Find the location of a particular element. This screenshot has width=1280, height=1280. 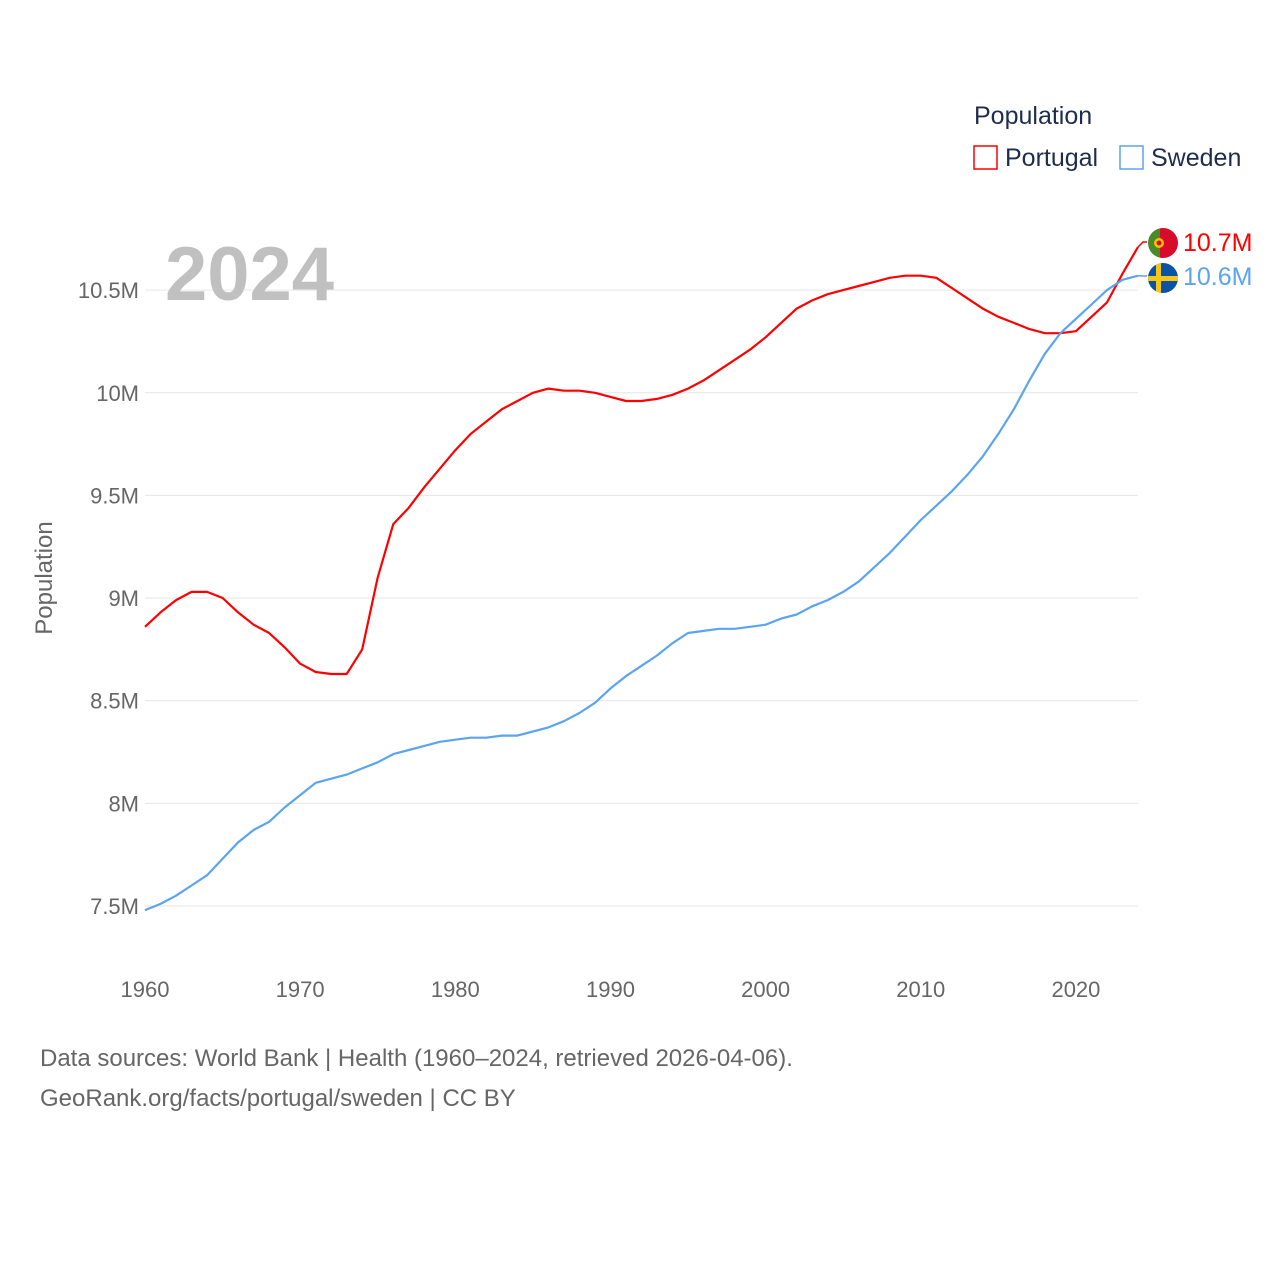

y-tick-label: 8.5M is located at coordinates (114, 701).